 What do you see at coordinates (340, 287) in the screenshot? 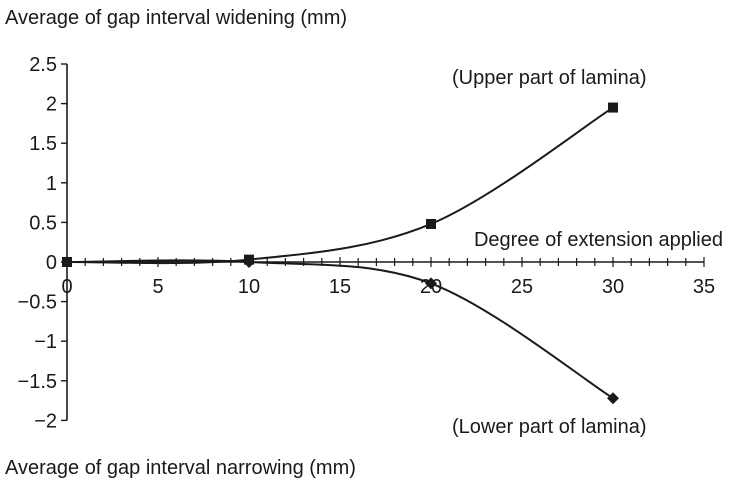
I see `x-tick-label: 15` at bounding box center [340, 287].